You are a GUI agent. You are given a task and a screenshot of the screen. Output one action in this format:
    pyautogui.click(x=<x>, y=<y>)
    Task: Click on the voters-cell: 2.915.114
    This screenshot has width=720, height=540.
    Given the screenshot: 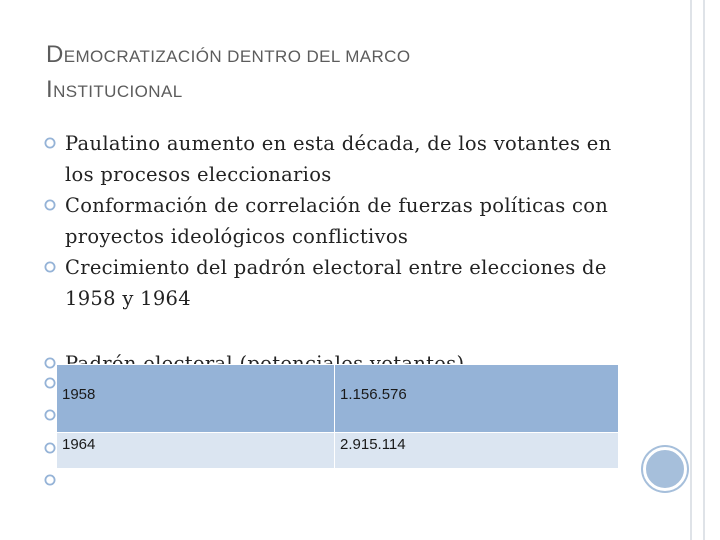 What is the action you would take?
    pyautogui.click(x=476, y=450)
    